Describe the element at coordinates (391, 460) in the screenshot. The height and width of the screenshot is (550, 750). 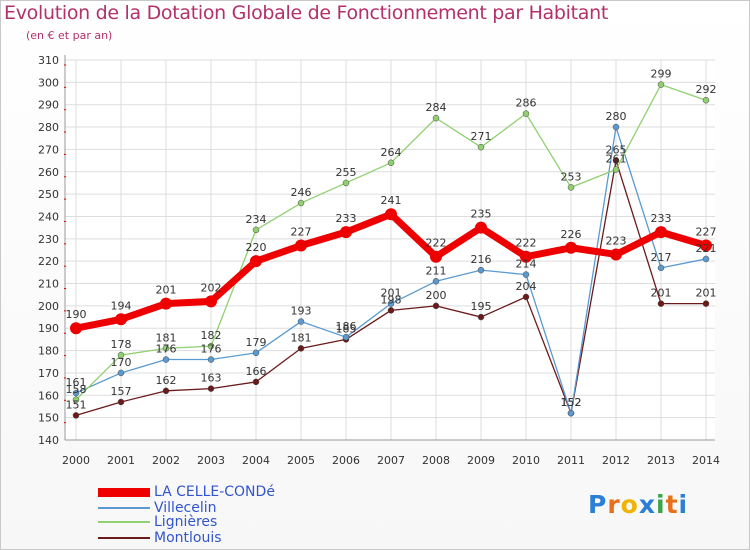
I see `x-tick-label: 2007` at that location.